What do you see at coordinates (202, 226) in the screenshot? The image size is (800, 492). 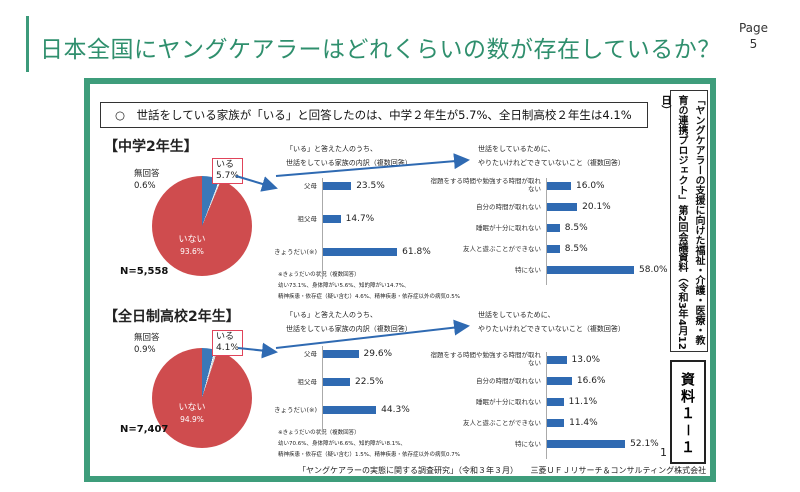 I see `junior-pie-chart` at bounding box center [202, 226].